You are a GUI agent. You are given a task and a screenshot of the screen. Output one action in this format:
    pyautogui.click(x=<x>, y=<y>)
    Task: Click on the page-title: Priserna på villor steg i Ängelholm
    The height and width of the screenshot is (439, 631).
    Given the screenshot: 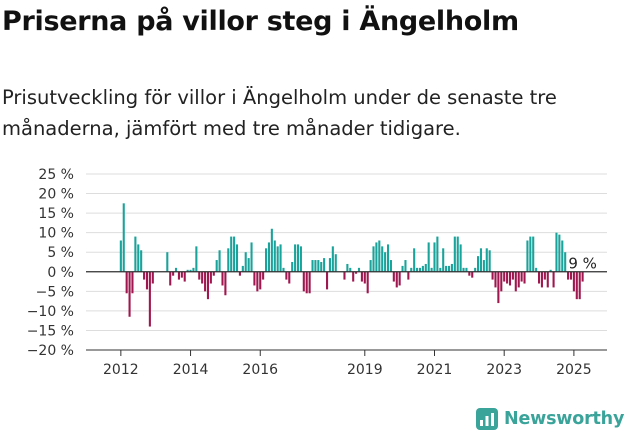 What is the action you would take?
    pyautogui.click(x=260, y=21)
    